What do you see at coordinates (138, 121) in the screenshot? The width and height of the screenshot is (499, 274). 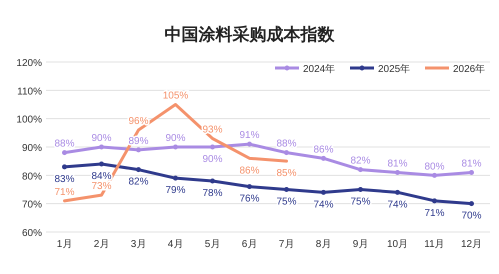 I see `data-label: 96%` at bounding box center [138, 121].